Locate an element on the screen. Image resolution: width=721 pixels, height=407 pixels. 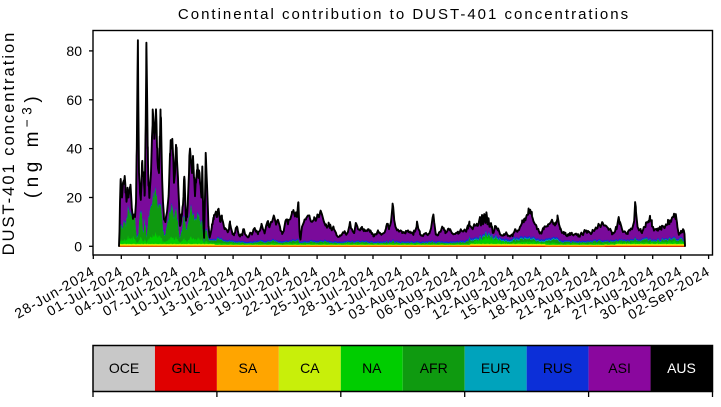
svg-text: 40 is located at coordinates (74, 149).